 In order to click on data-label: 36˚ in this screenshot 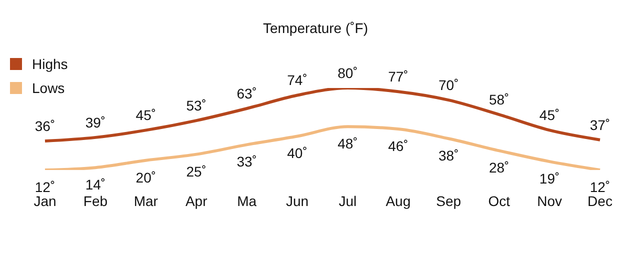, I will do `click(45, 126)`.